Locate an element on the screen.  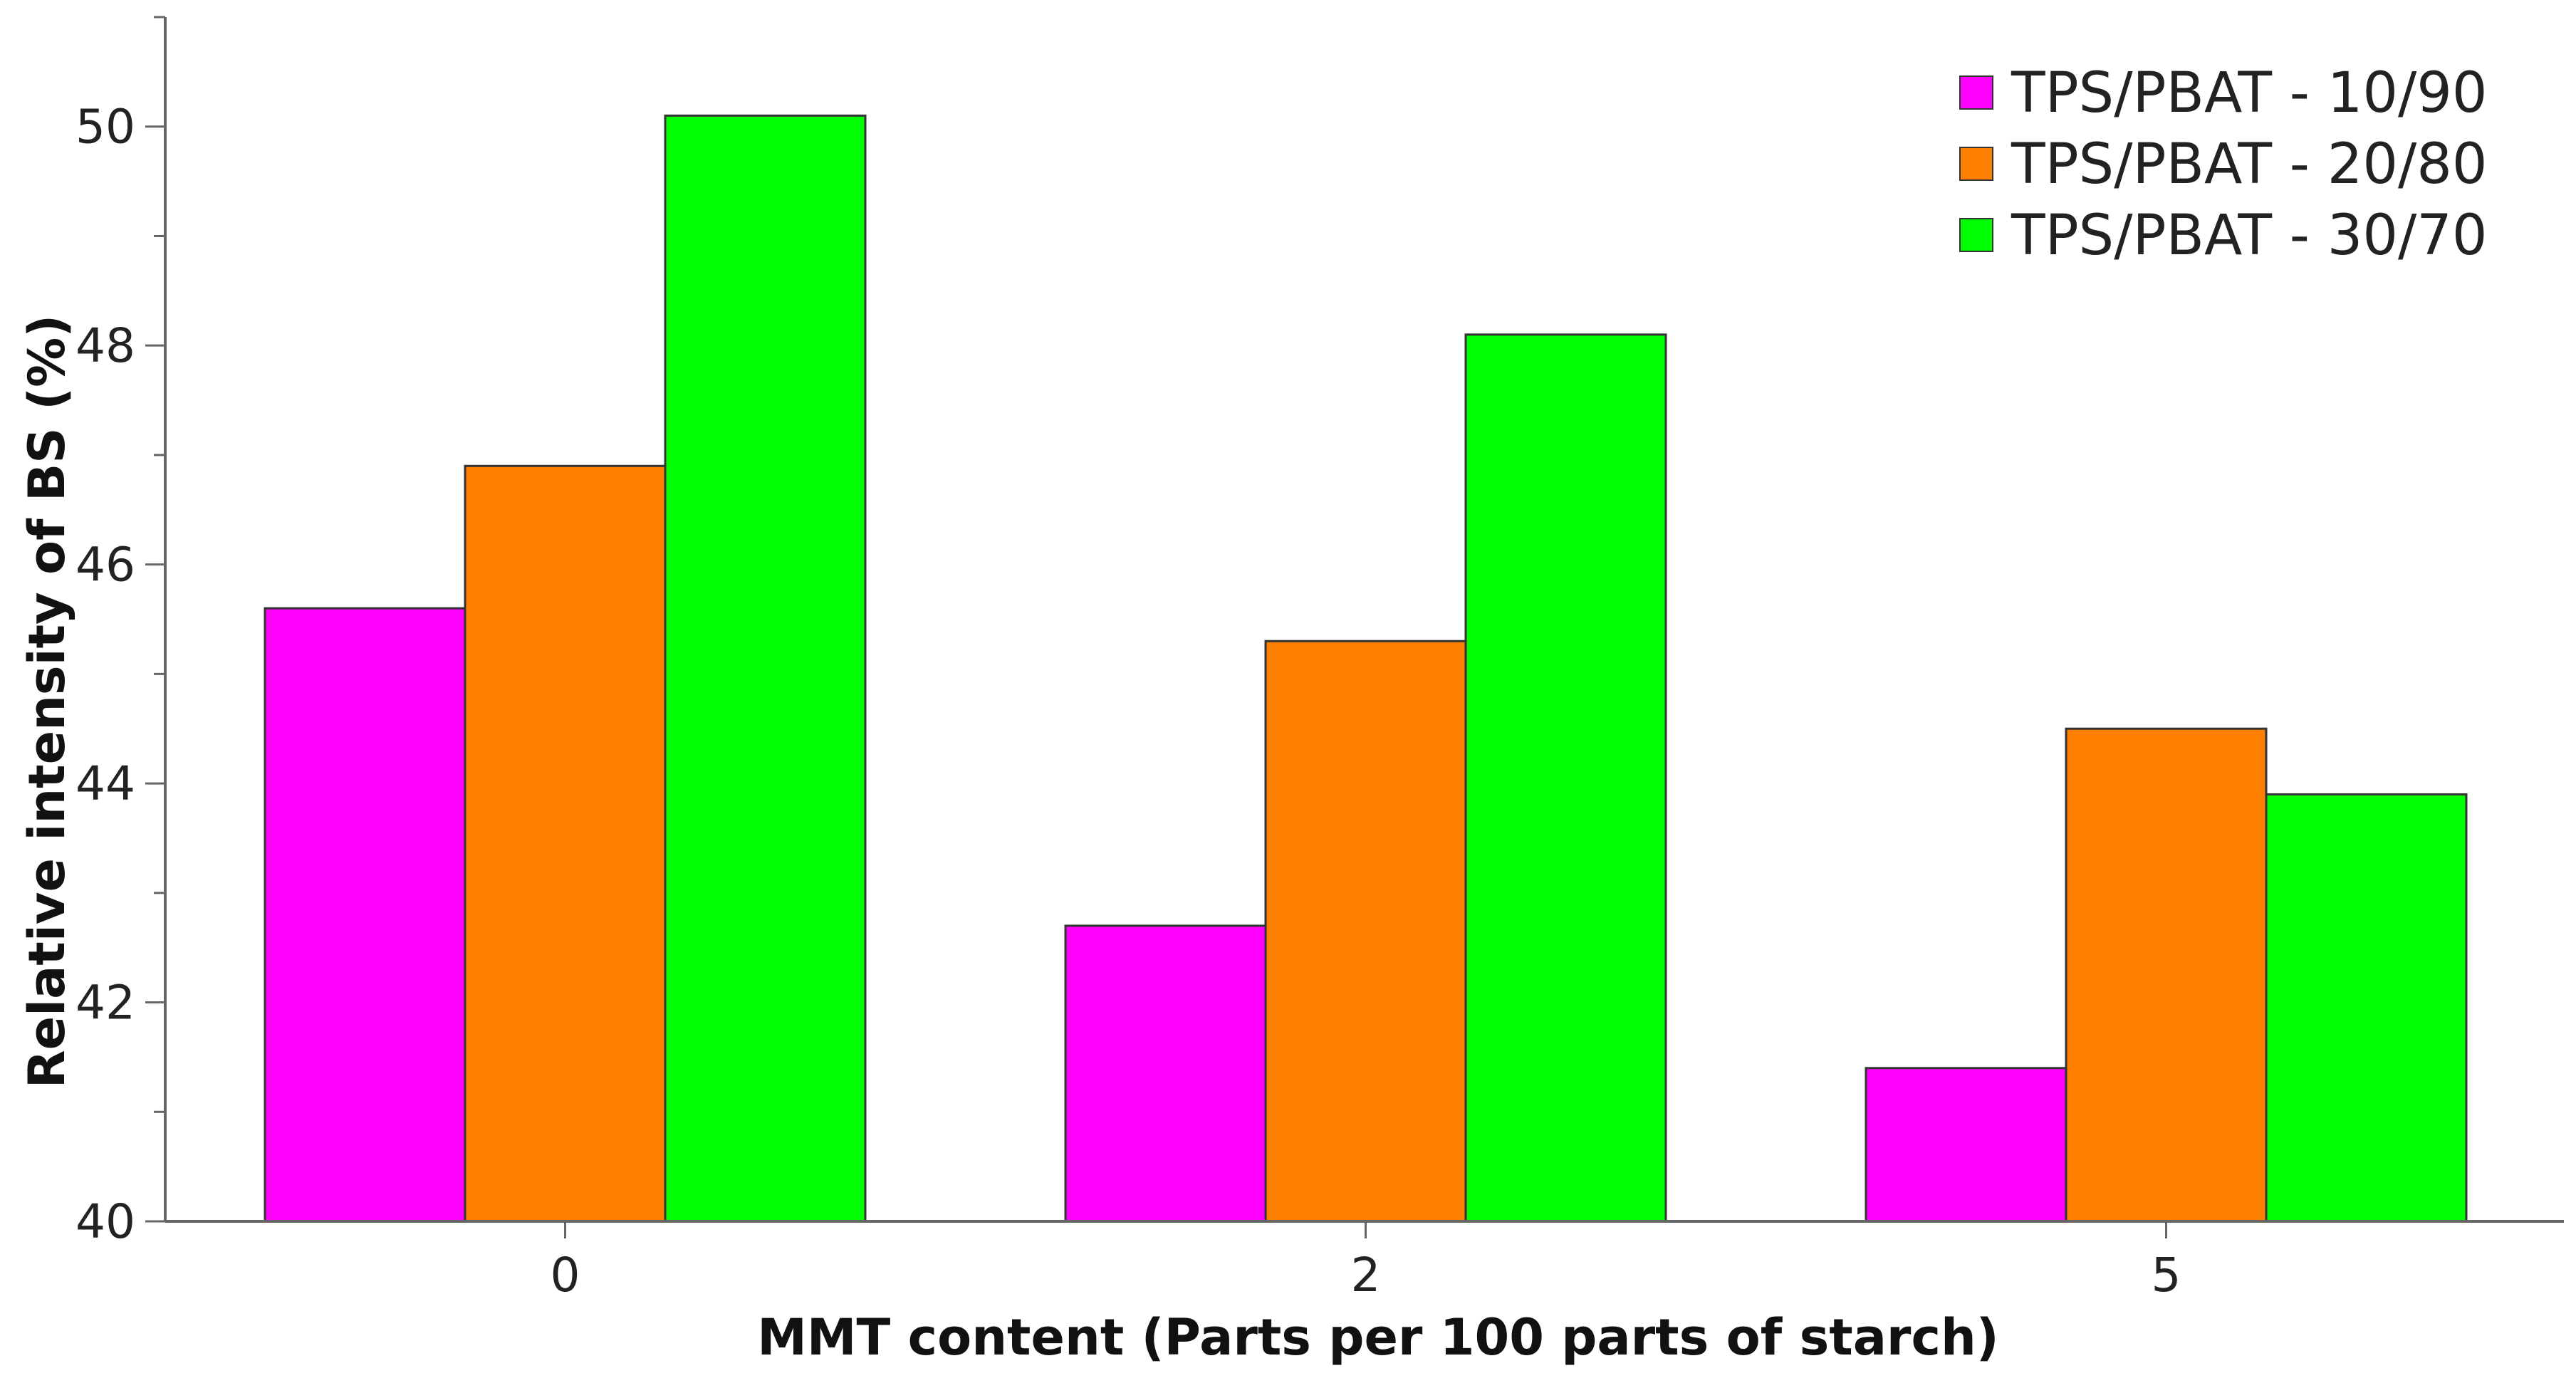
x-tick-label: 2 is located at coordinates (1366, 1276).